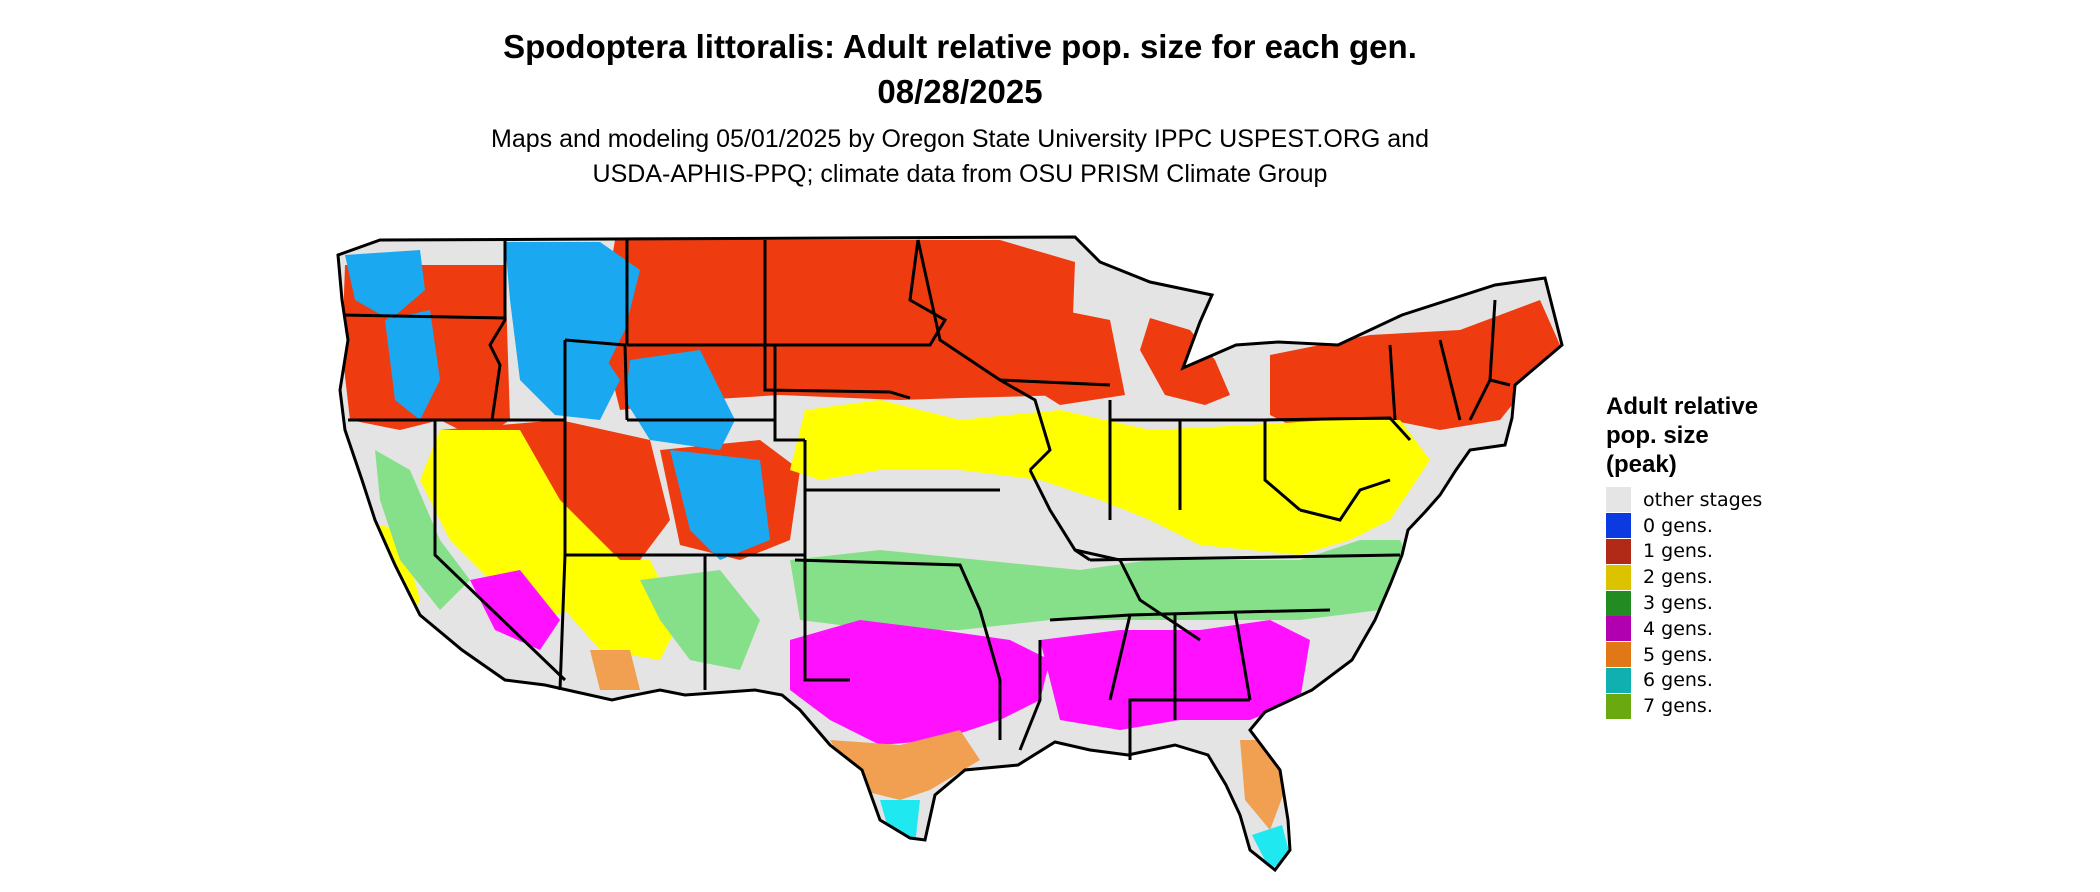 The height and width of the screenshot is (892, 2100). Describe the element at coordinates (1756, 706) in the screenshot. I see `legend-item-7-gens: 7 gens.` at that location.